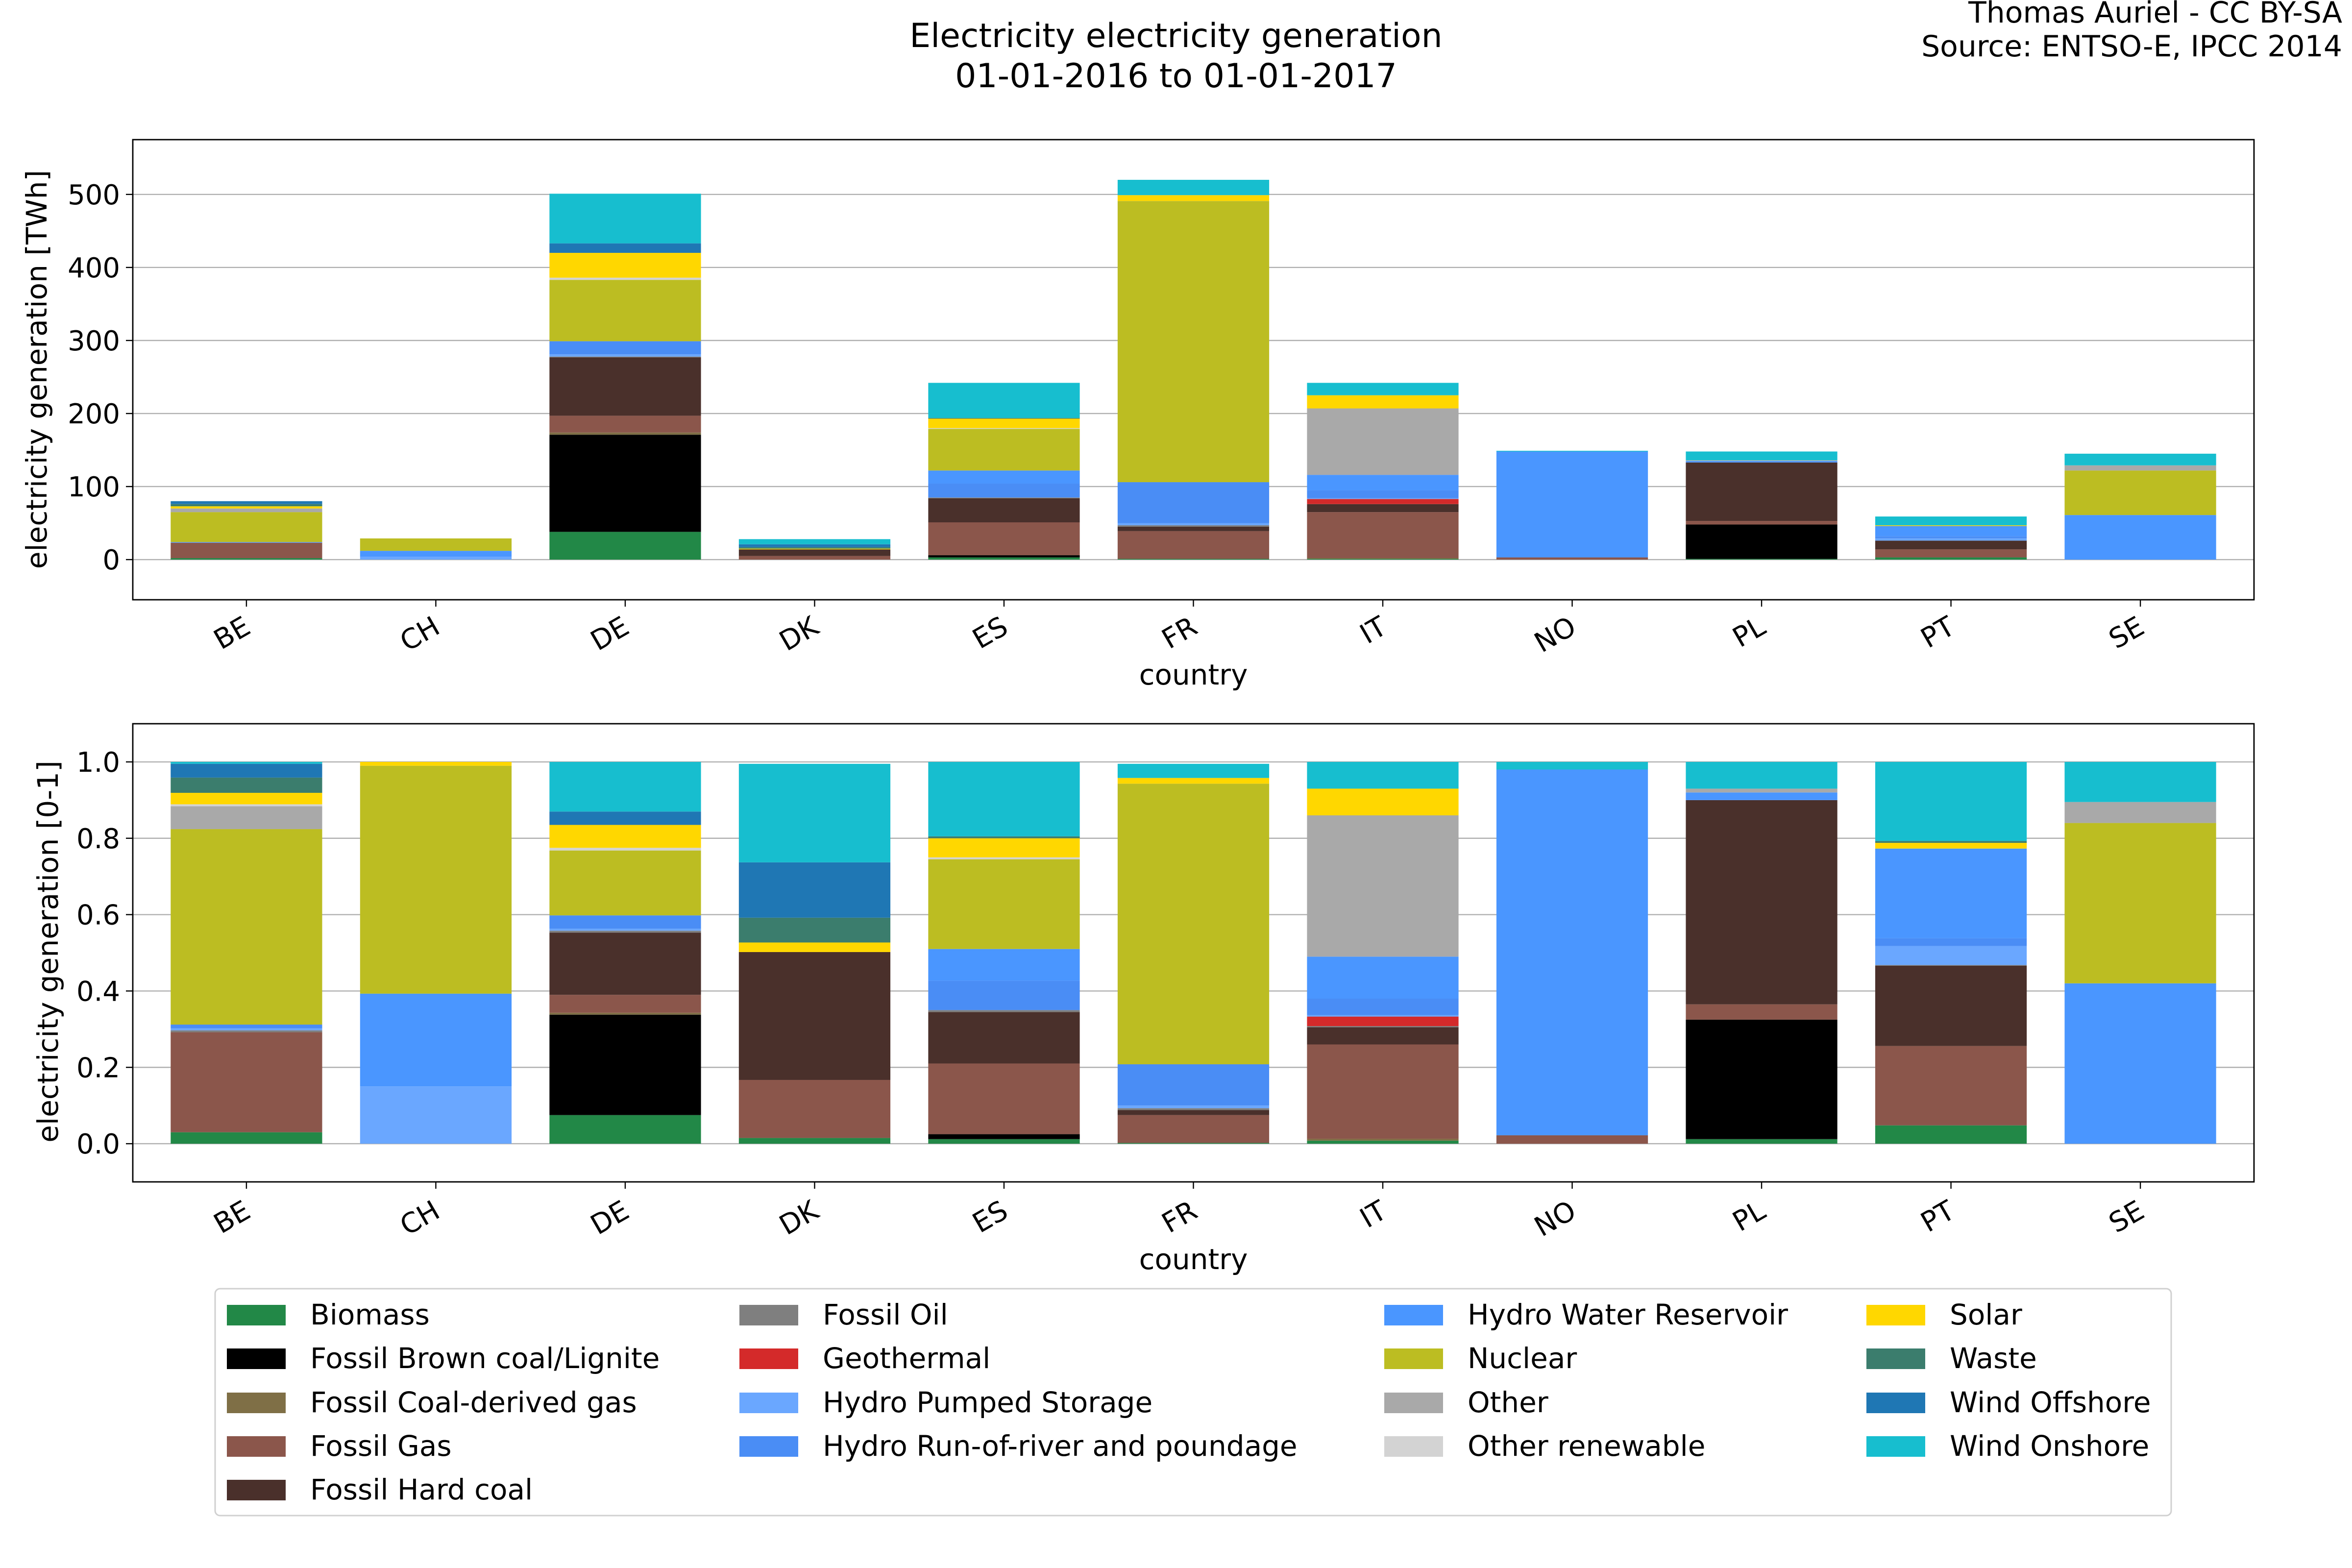 The width and height of the screenshot is (2352, 1568). What do you see at coordinates (370, 1314) in the screenshot?
I see `legend-label: Biomass` at bounding box center [370, 1314].